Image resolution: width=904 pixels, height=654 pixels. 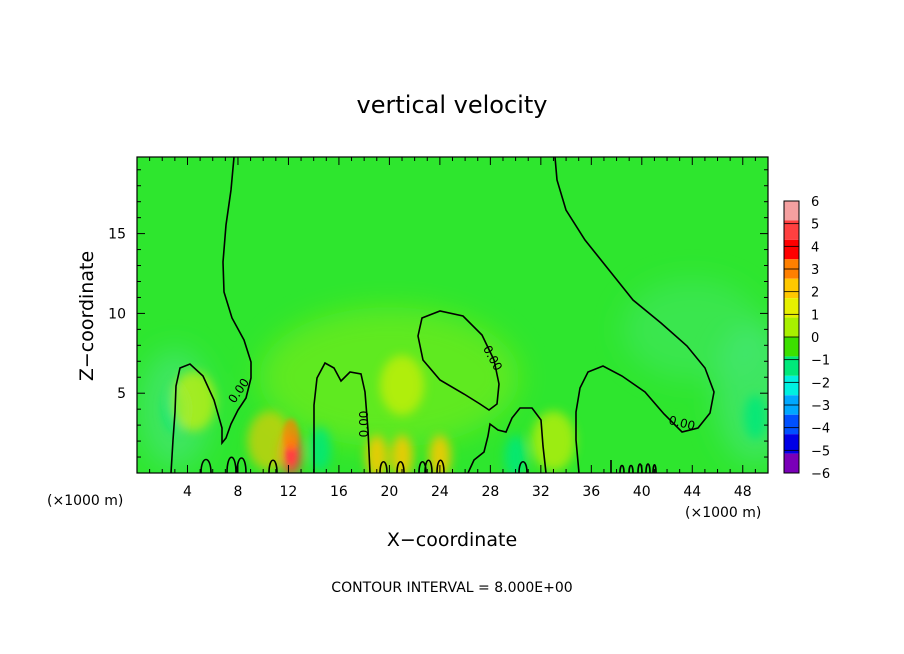 I want to click on y-tick-label: 5, so click(x=121, y=394).